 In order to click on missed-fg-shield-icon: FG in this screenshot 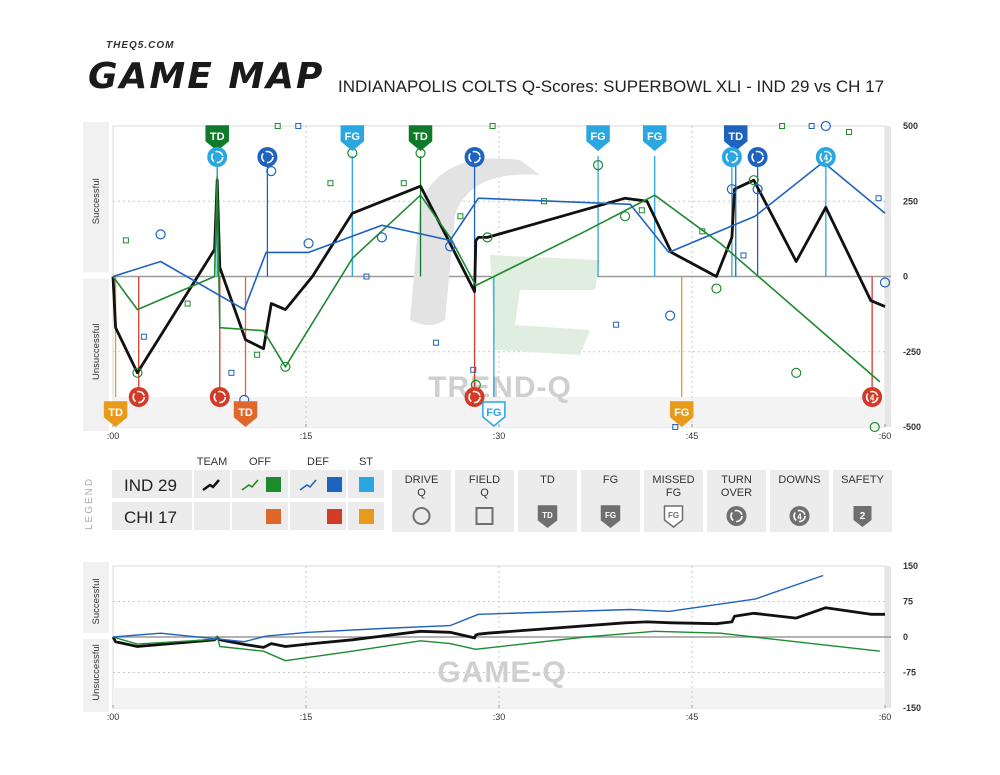, I will do `click(673, 516)`.